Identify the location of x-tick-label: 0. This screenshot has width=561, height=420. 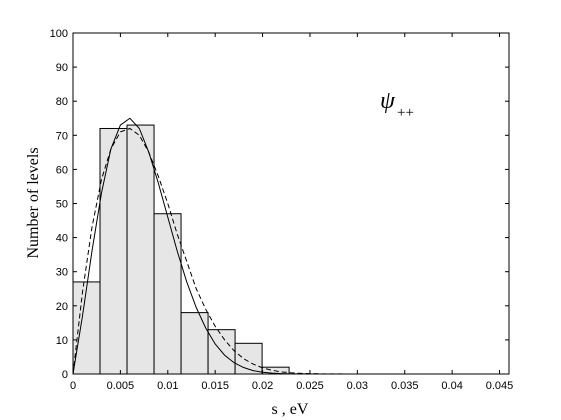
(73, 386).